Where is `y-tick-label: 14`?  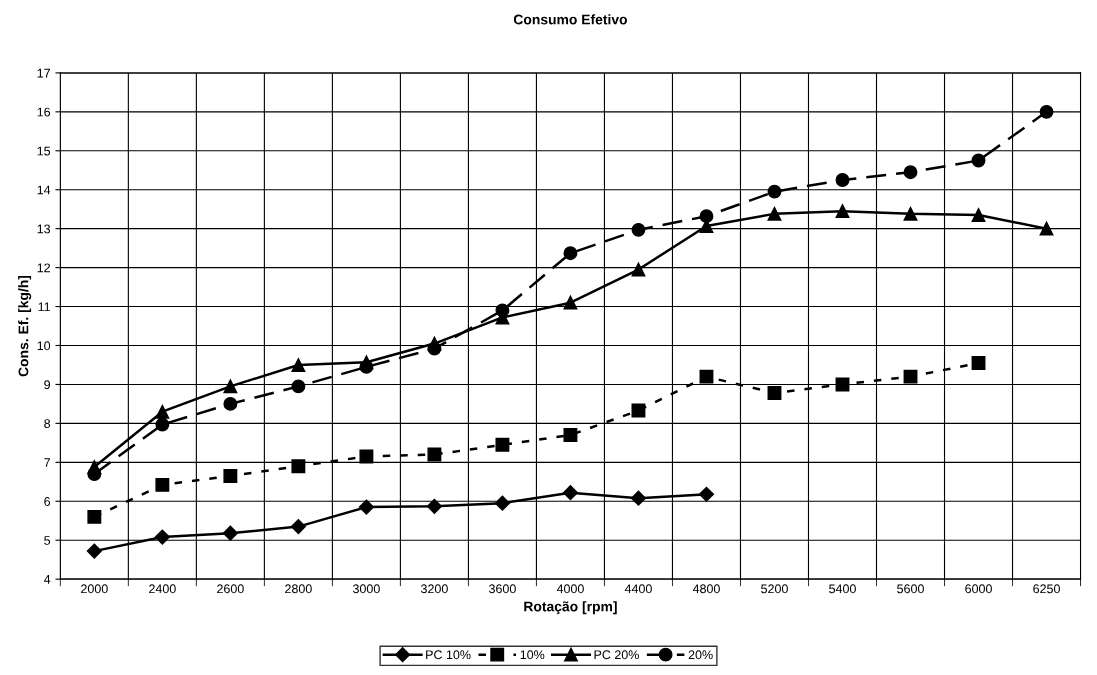 y-tick-label: 14 is located at coordinates (44, 190).